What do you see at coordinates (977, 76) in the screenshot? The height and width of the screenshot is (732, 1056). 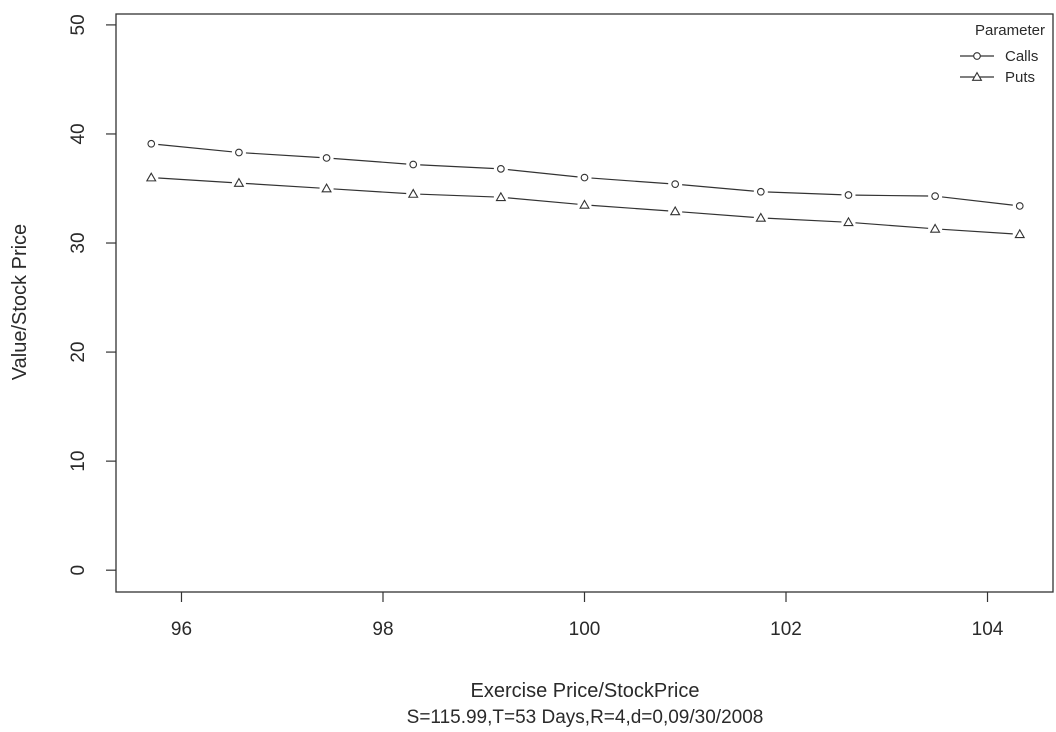 I see `legend-marker-puts` at bounding box center [977, 76].